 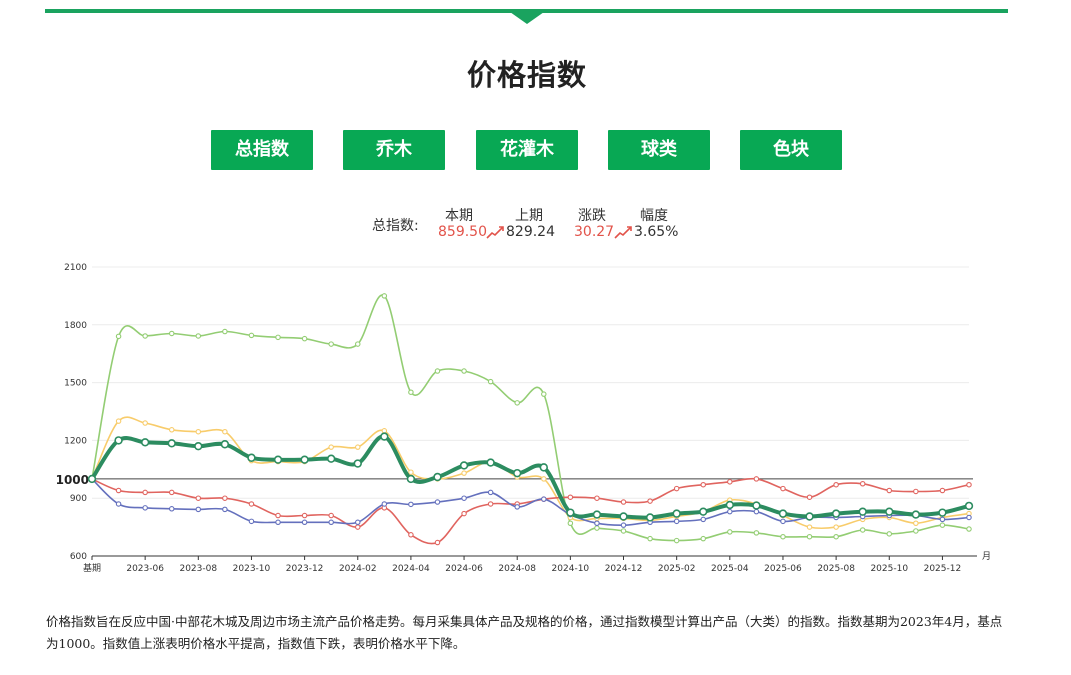 I want to click on x-tick-label: 2025-02, so click(x=677, y=569).